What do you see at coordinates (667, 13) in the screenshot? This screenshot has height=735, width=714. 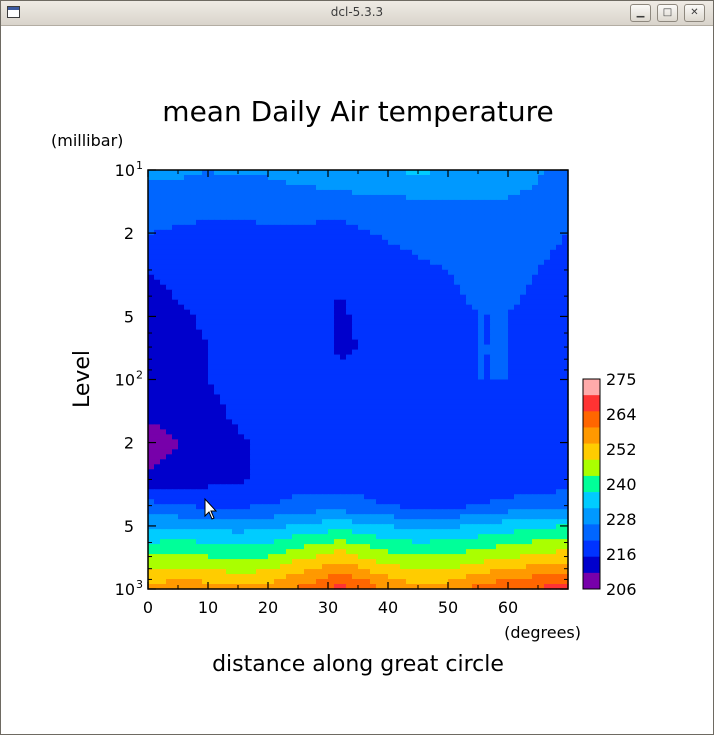 I see `maximize-button: □` at bounding box center [667, 13].